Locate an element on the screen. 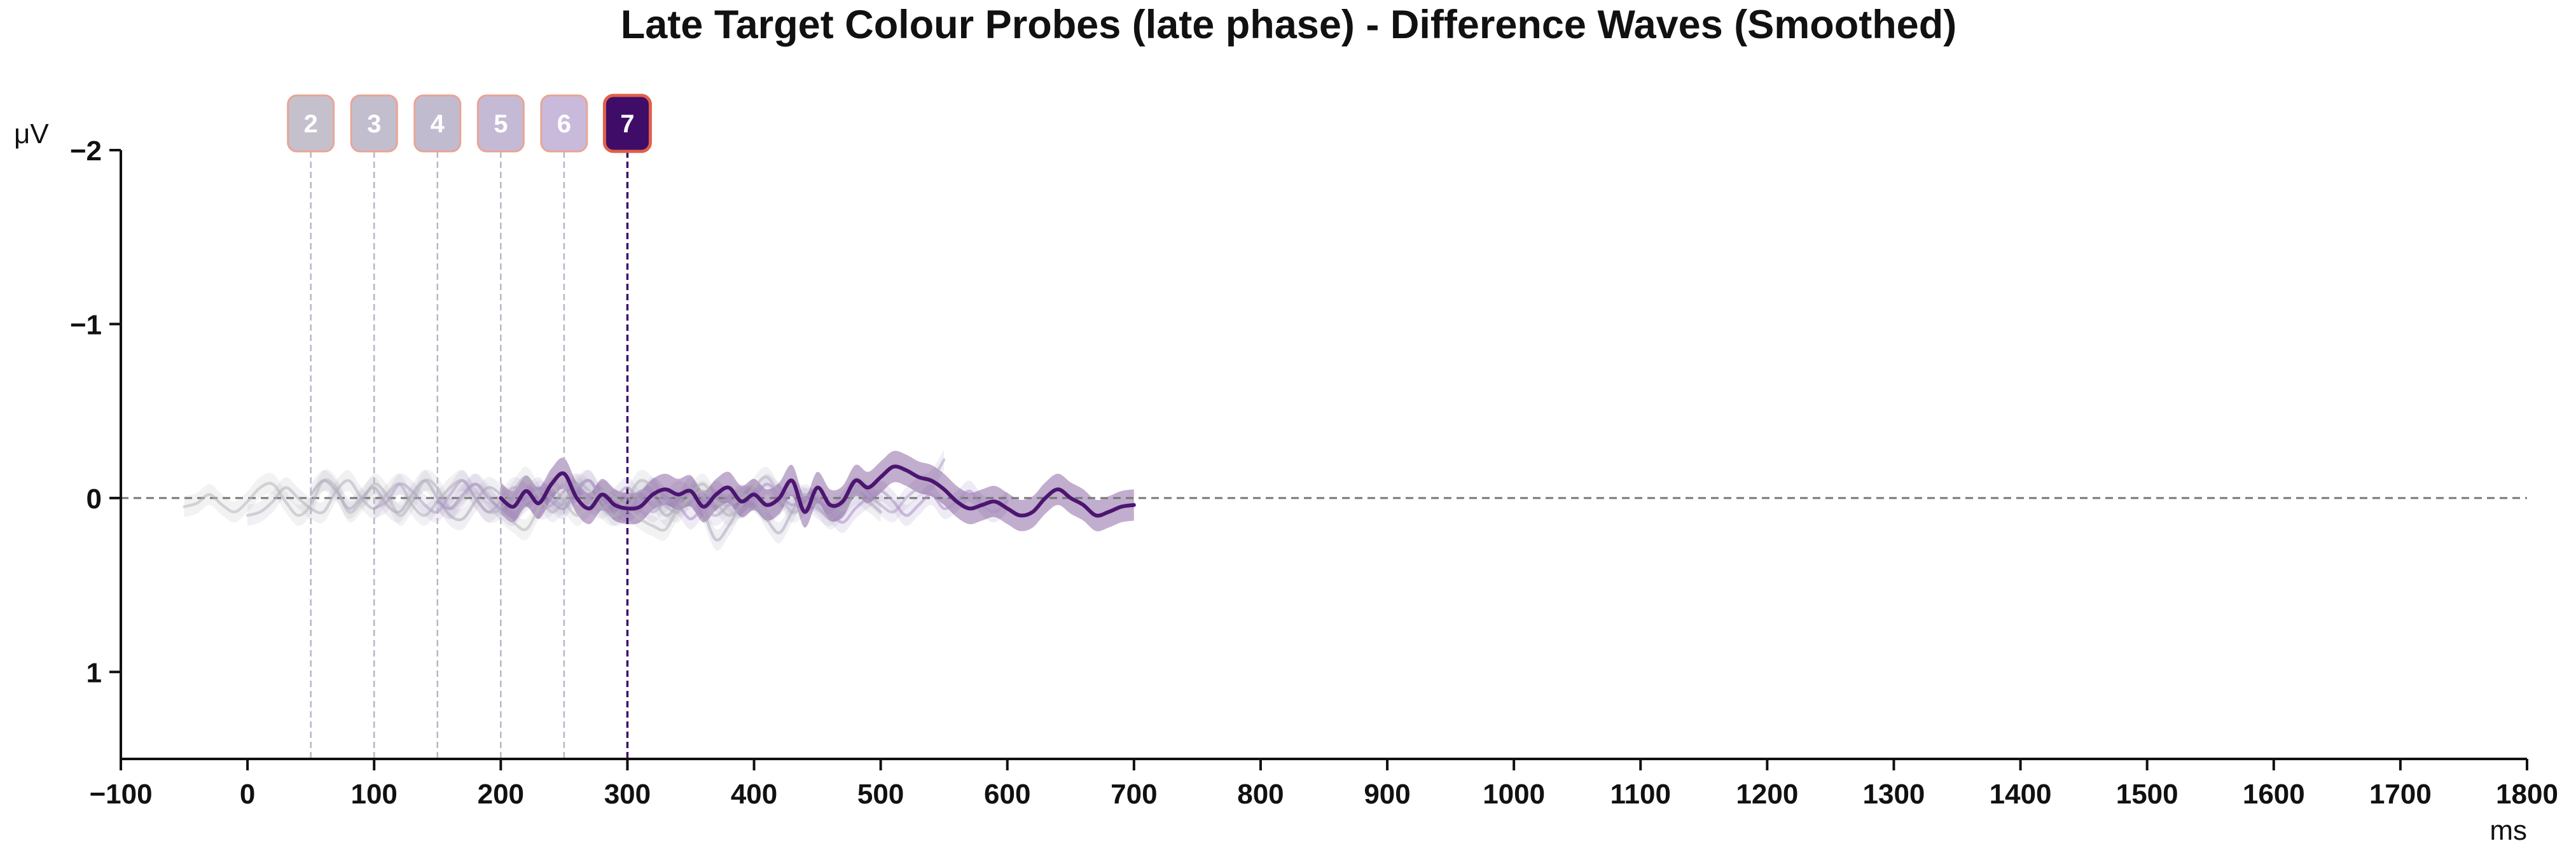 The image size is (2576, 862). probe-marker-lines is located at coordinates (469, 455).